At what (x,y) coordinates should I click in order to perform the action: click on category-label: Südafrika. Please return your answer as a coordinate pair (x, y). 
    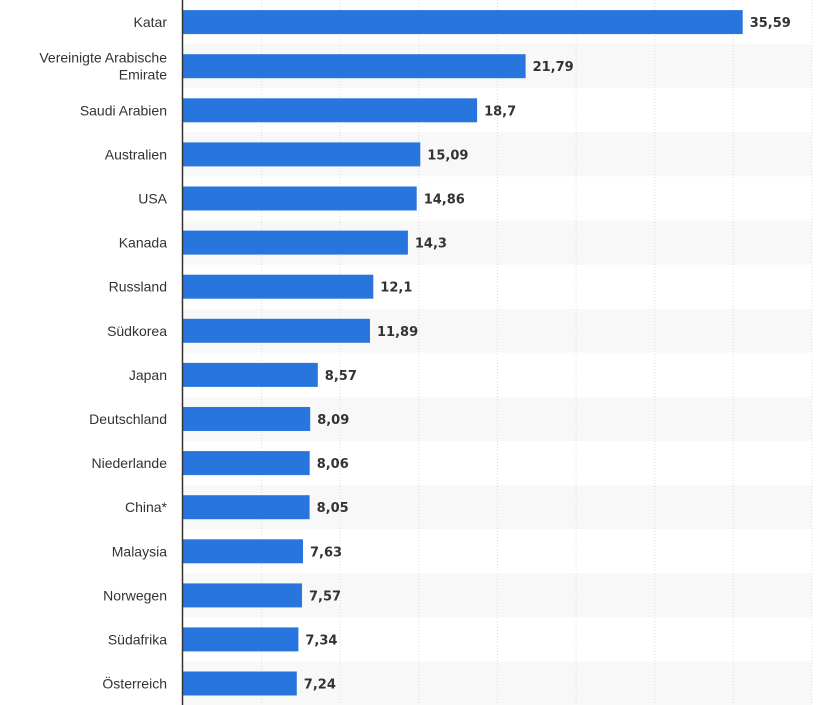
    Looking at the image, I should click on (137, 639).